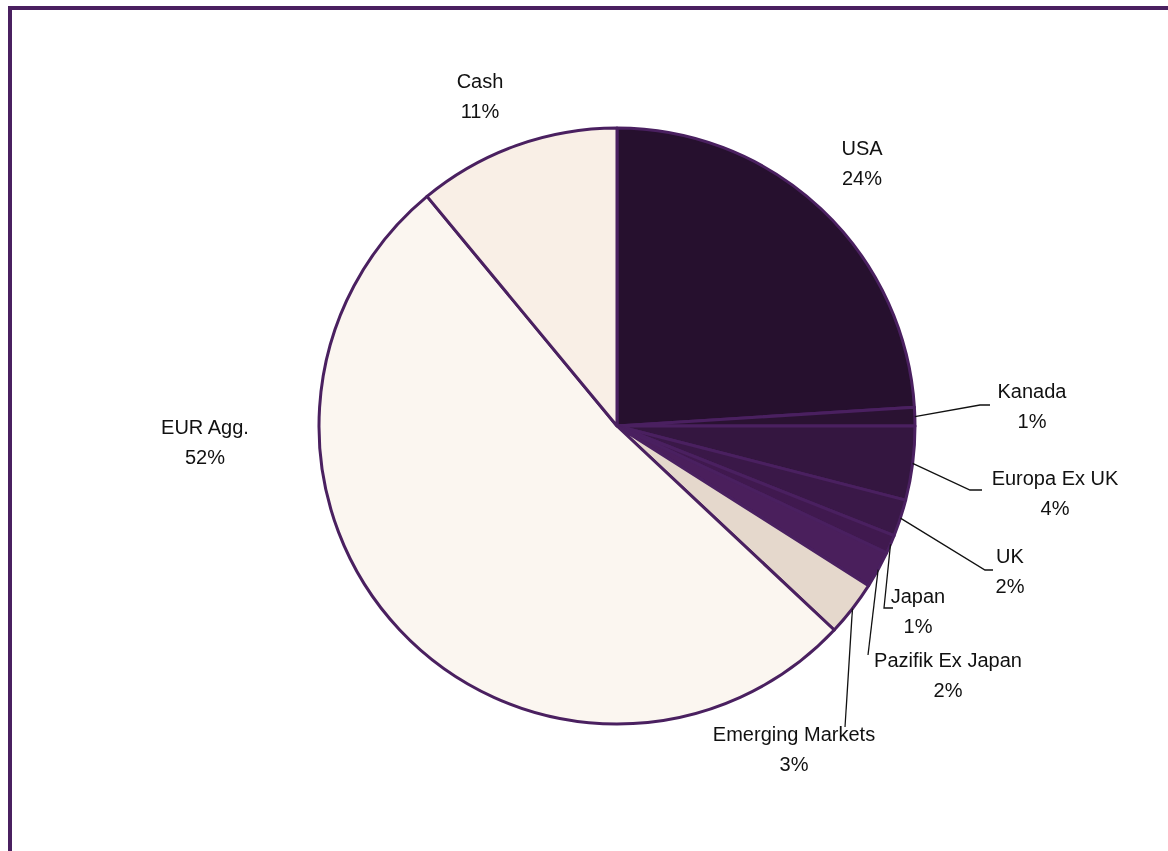  Describe the element at coordinates (1032, 391) in the screenshot. I see `slice-label: Kanada` at that location.